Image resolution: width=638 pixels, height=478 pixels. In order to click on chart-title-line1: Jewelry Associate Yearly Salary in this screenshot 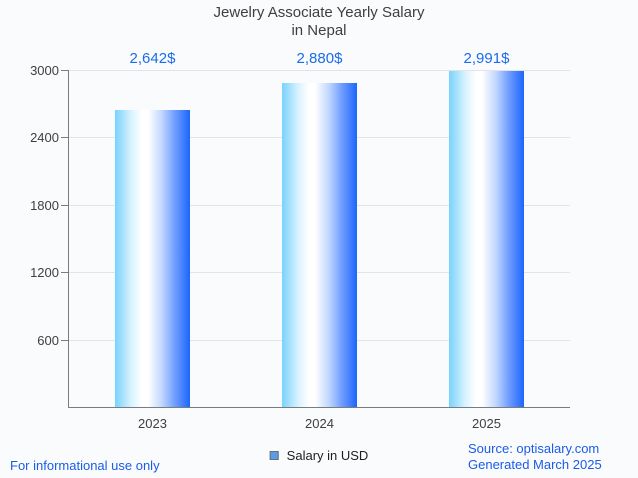, I will do `click(319, 12)`.